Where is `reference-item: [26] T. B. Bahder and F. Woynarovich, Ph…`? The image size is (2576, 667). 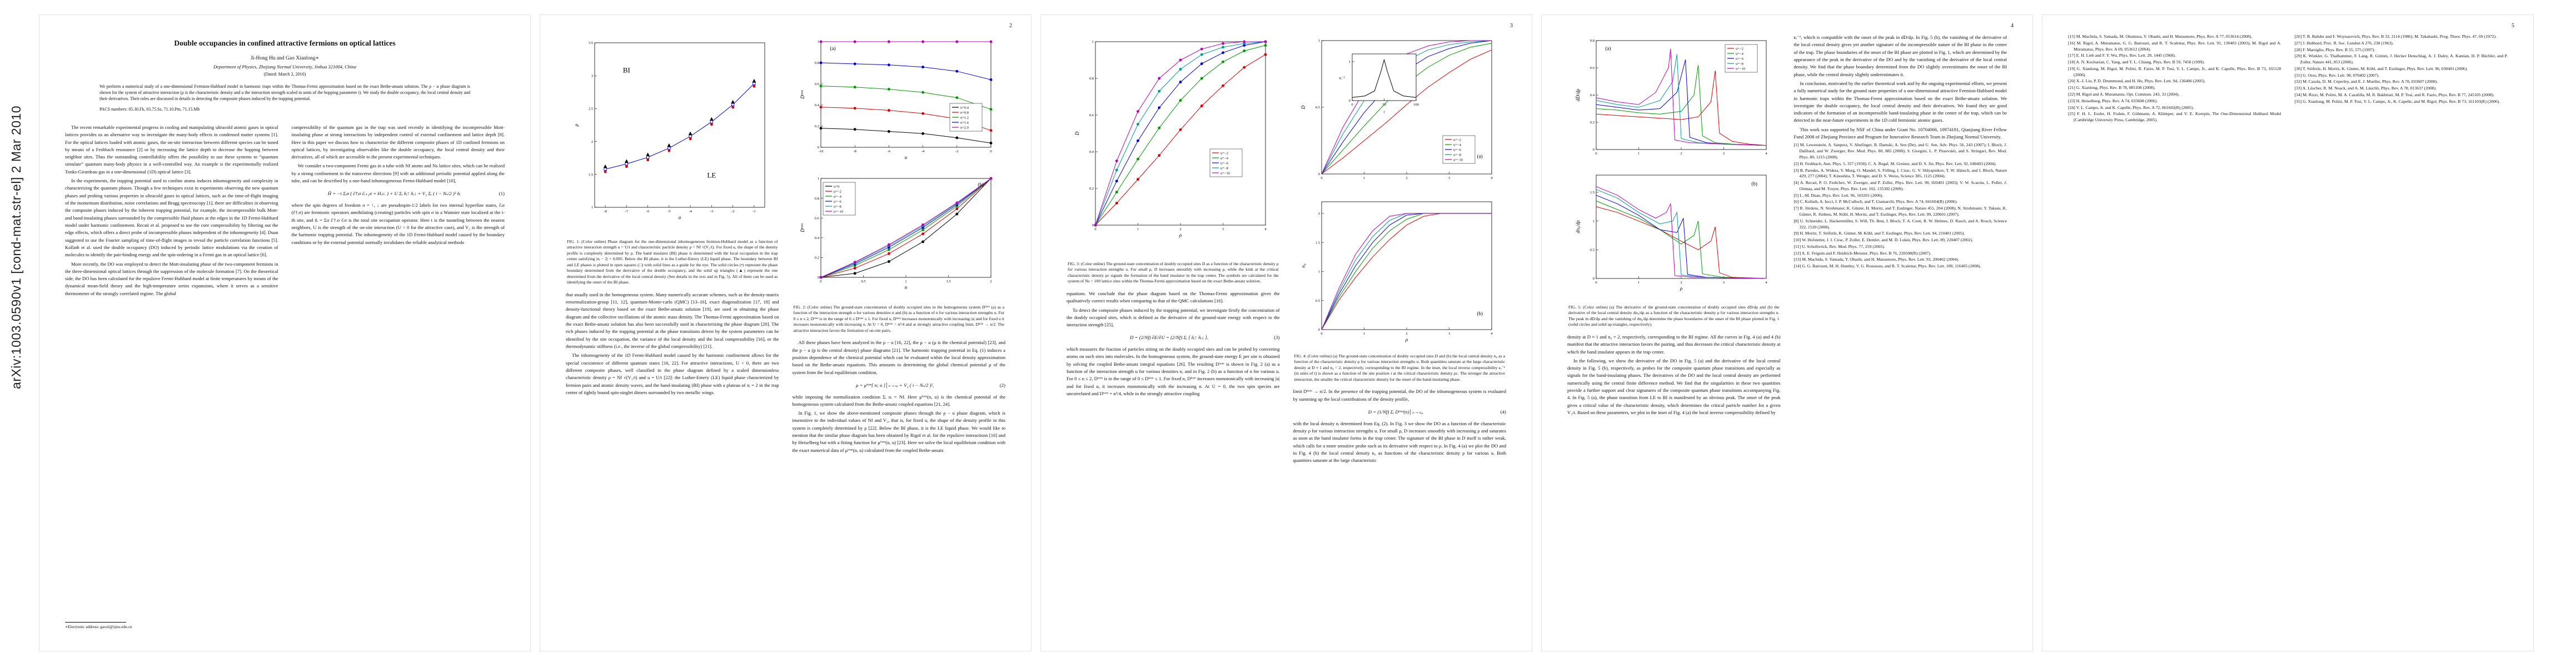
reference-item: [26] T. B. Bahder and F. Woynarovich, Ph… is located at coordinates (2395, 36).